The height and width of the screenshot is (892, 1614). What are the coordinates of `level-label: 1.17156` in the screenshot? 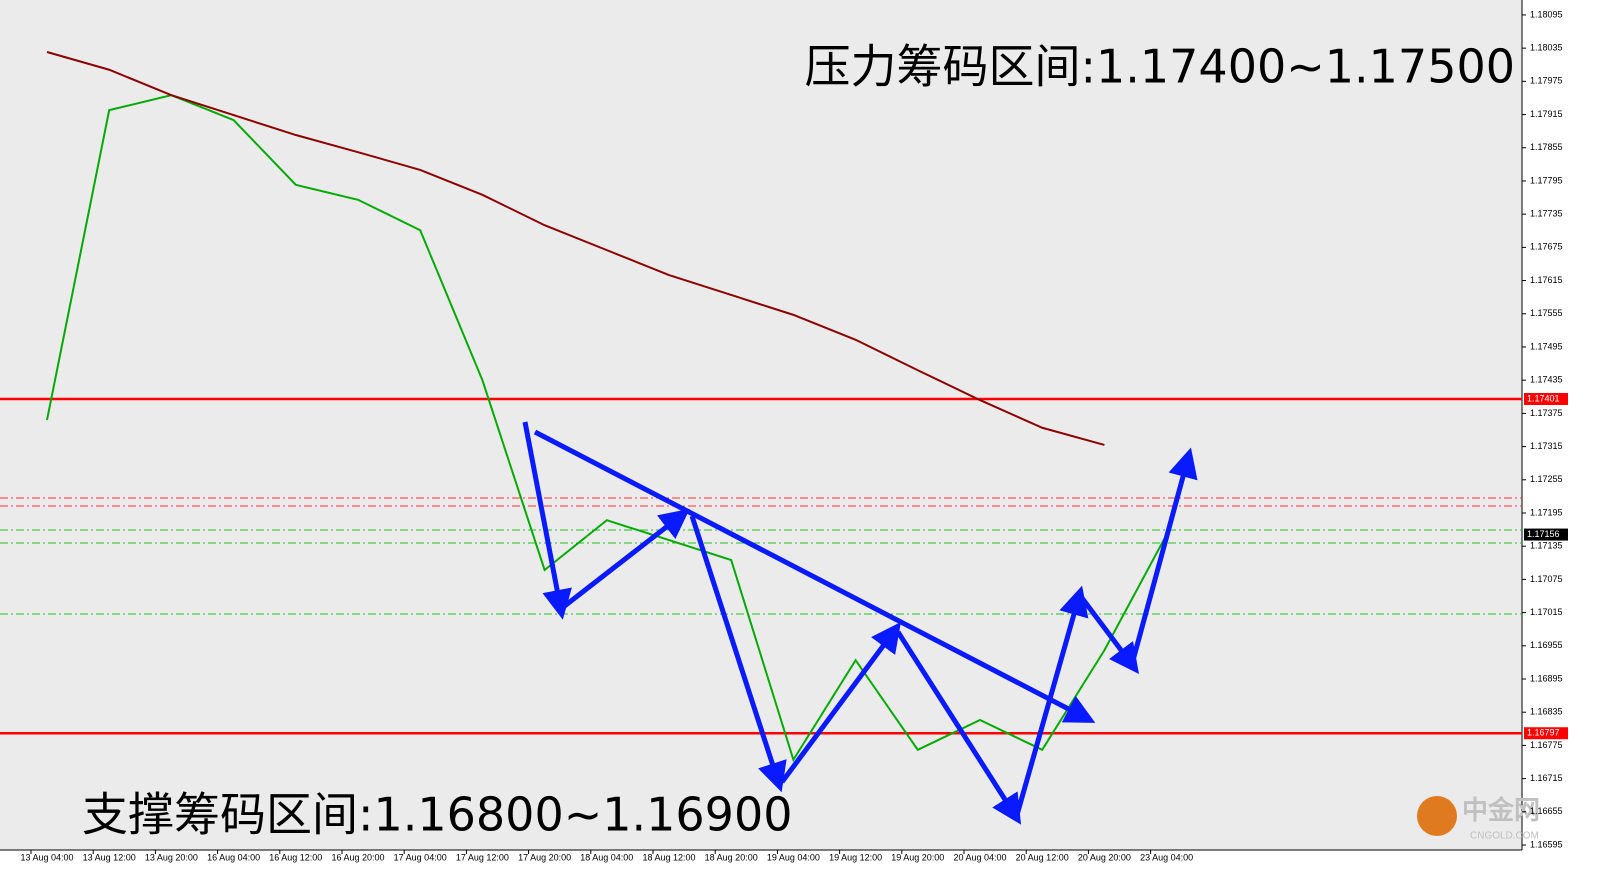 It's located at (1543, 534).